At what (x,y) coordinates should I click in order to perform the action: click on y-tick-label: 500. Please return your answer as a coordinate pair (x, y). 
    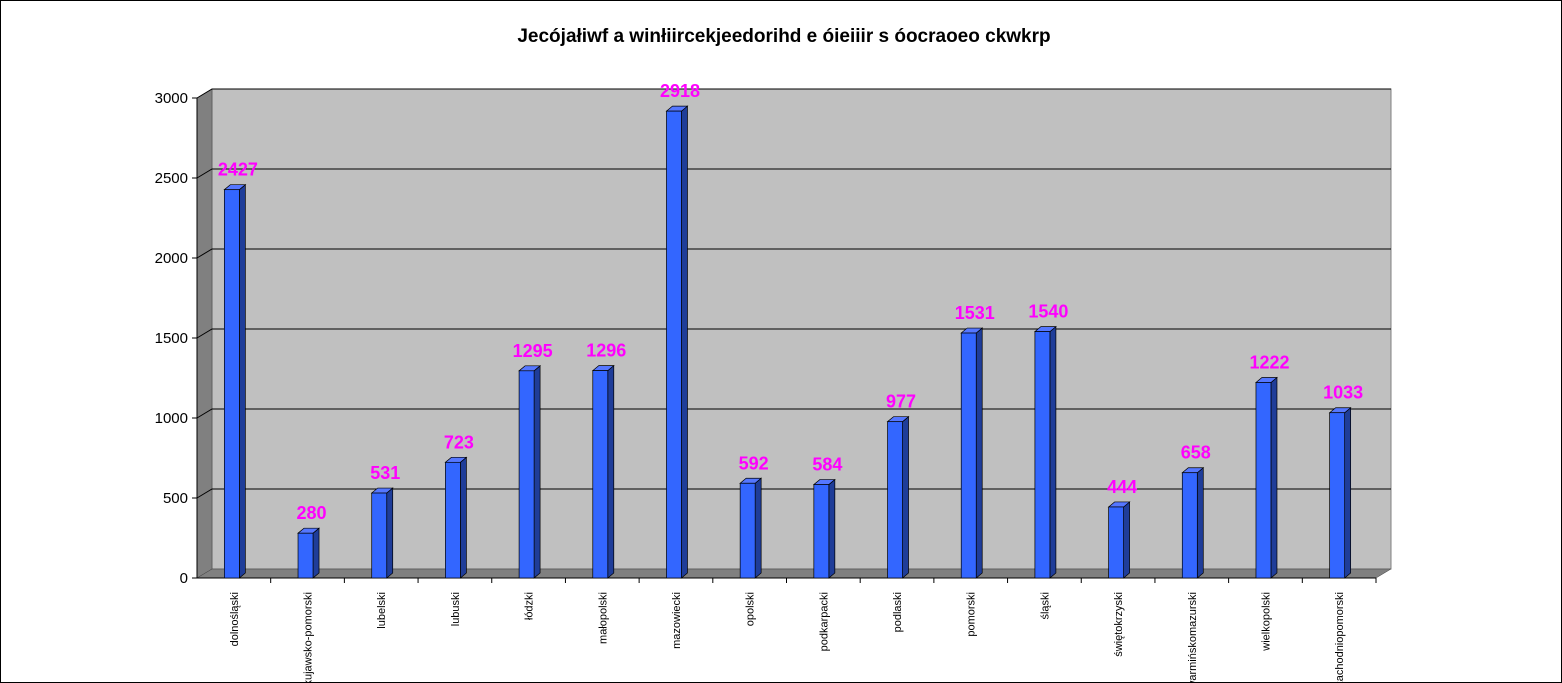
    Looking at the image, I should click on (175, 498).